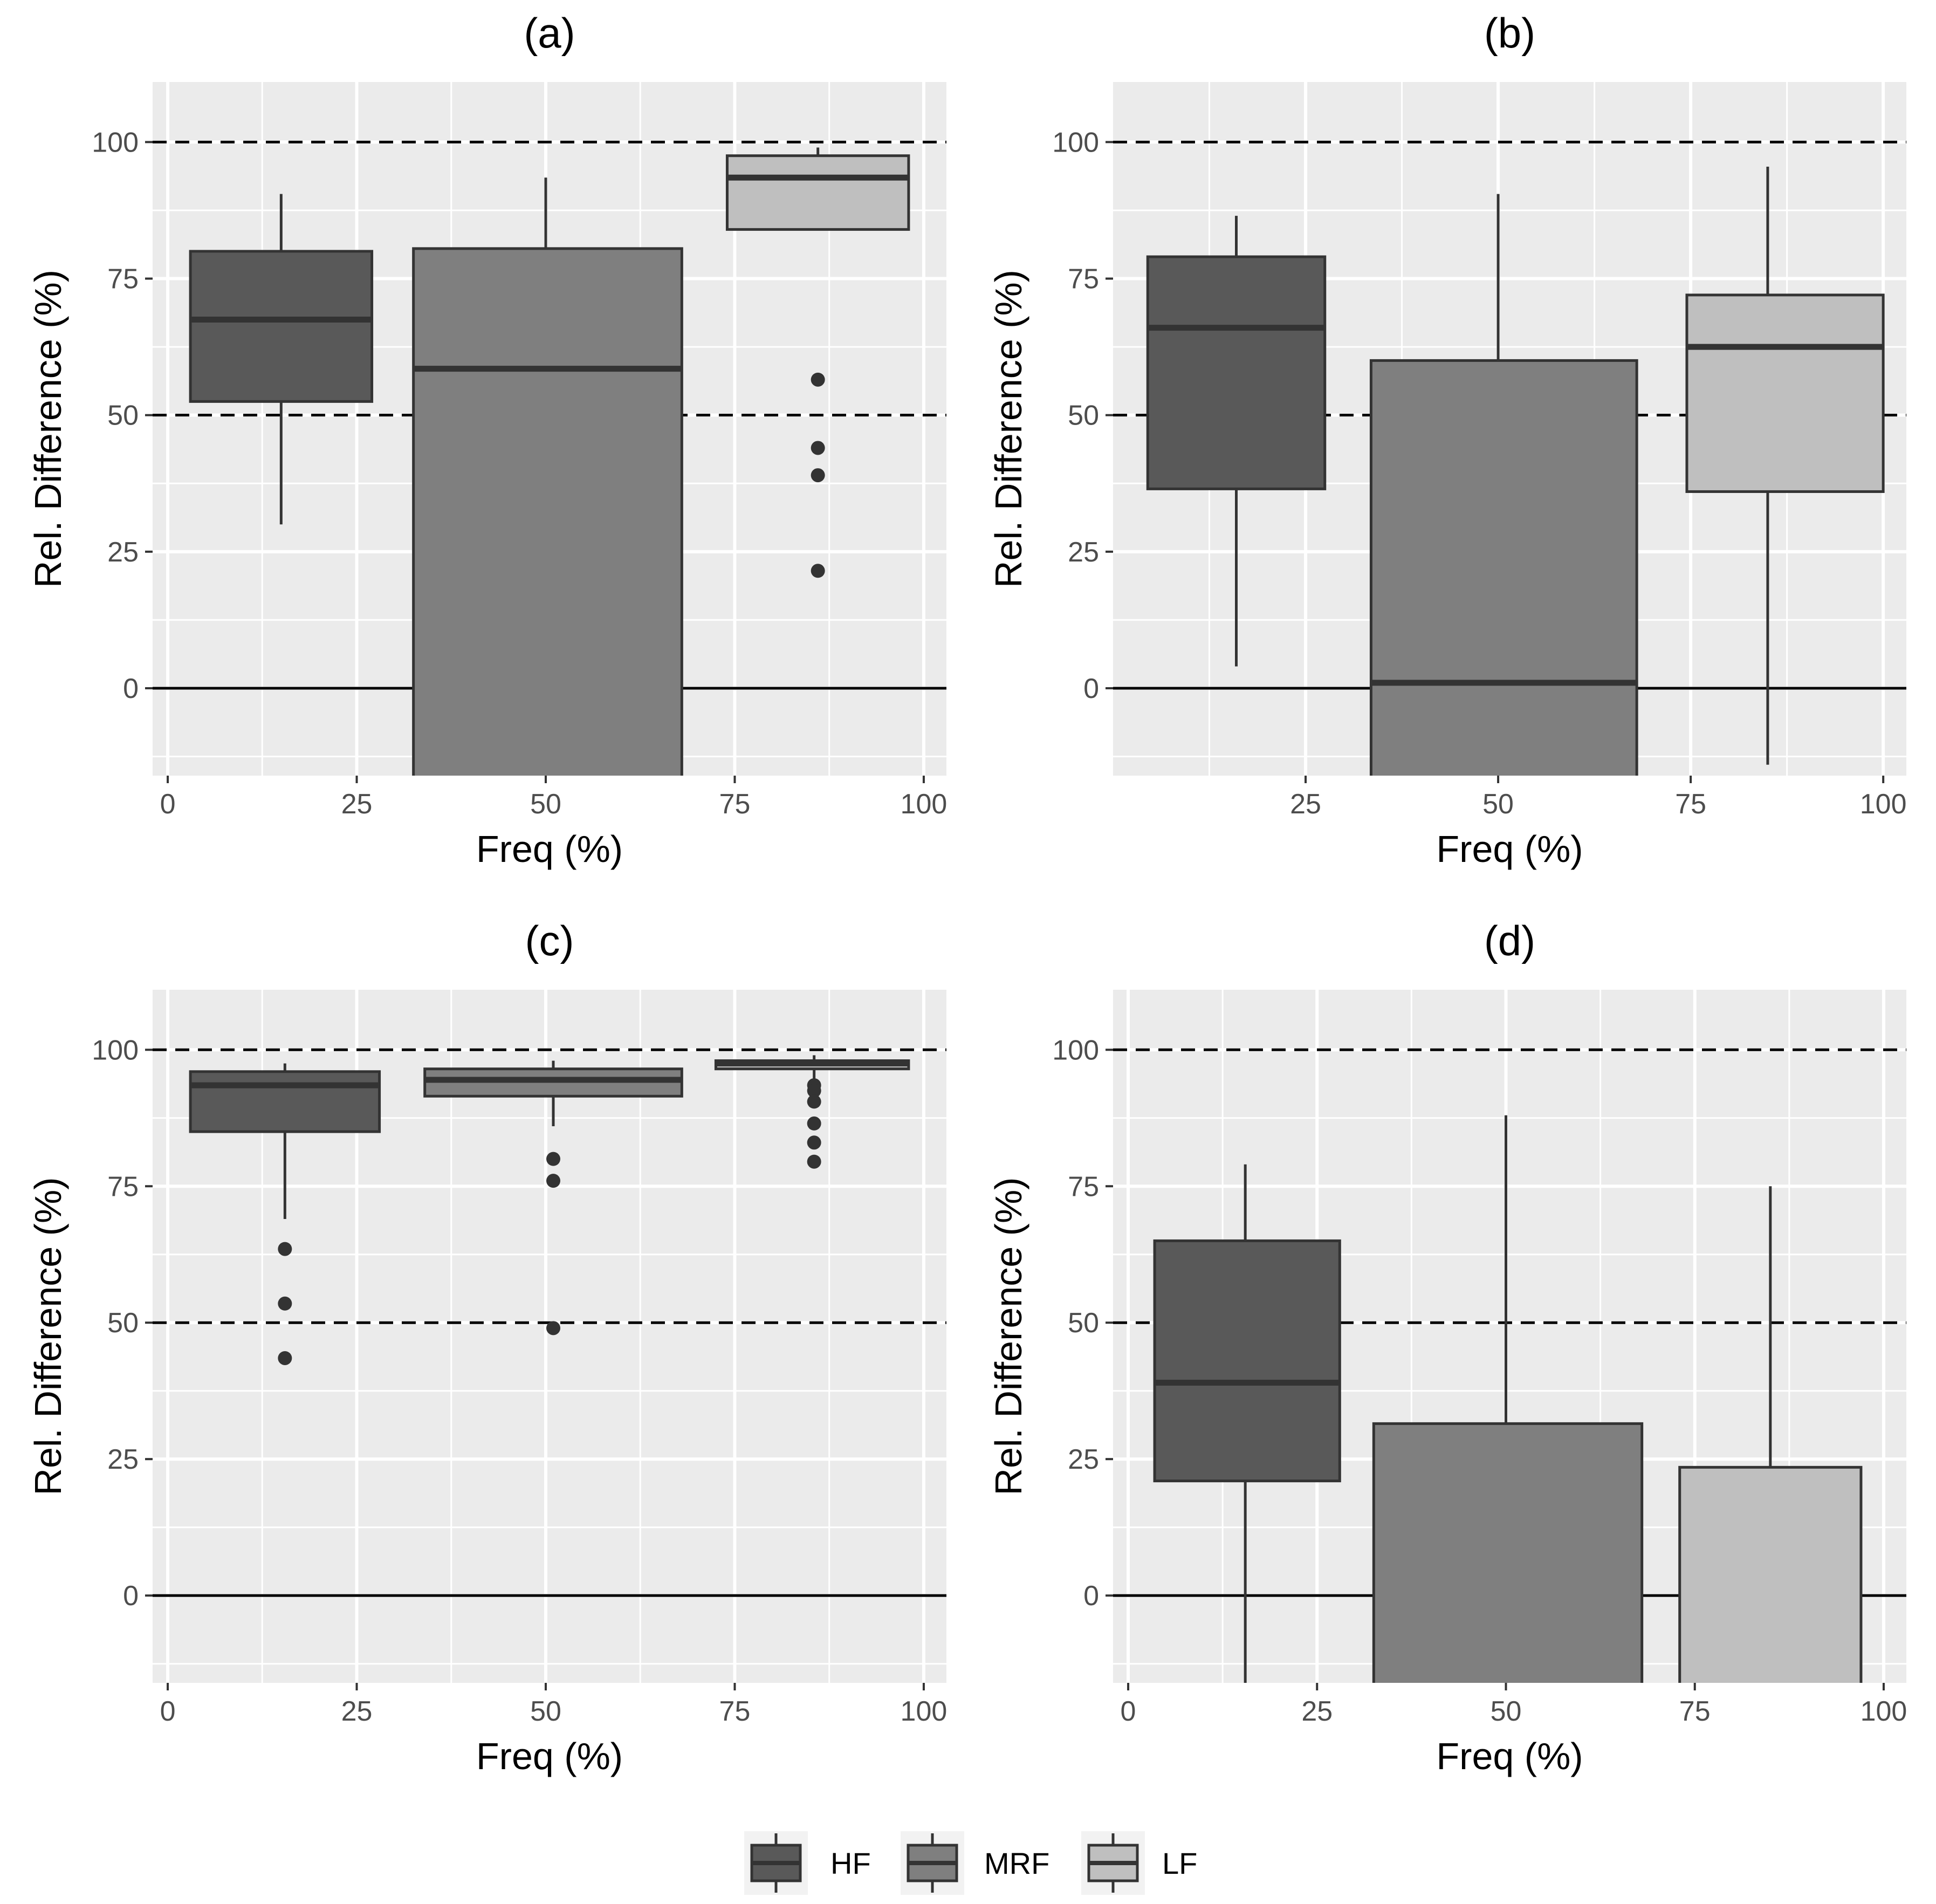  What do you see at coordinates (549, 940) in the screenshot?
I see `panel-title: (c)` at bounding box center [549, 940].